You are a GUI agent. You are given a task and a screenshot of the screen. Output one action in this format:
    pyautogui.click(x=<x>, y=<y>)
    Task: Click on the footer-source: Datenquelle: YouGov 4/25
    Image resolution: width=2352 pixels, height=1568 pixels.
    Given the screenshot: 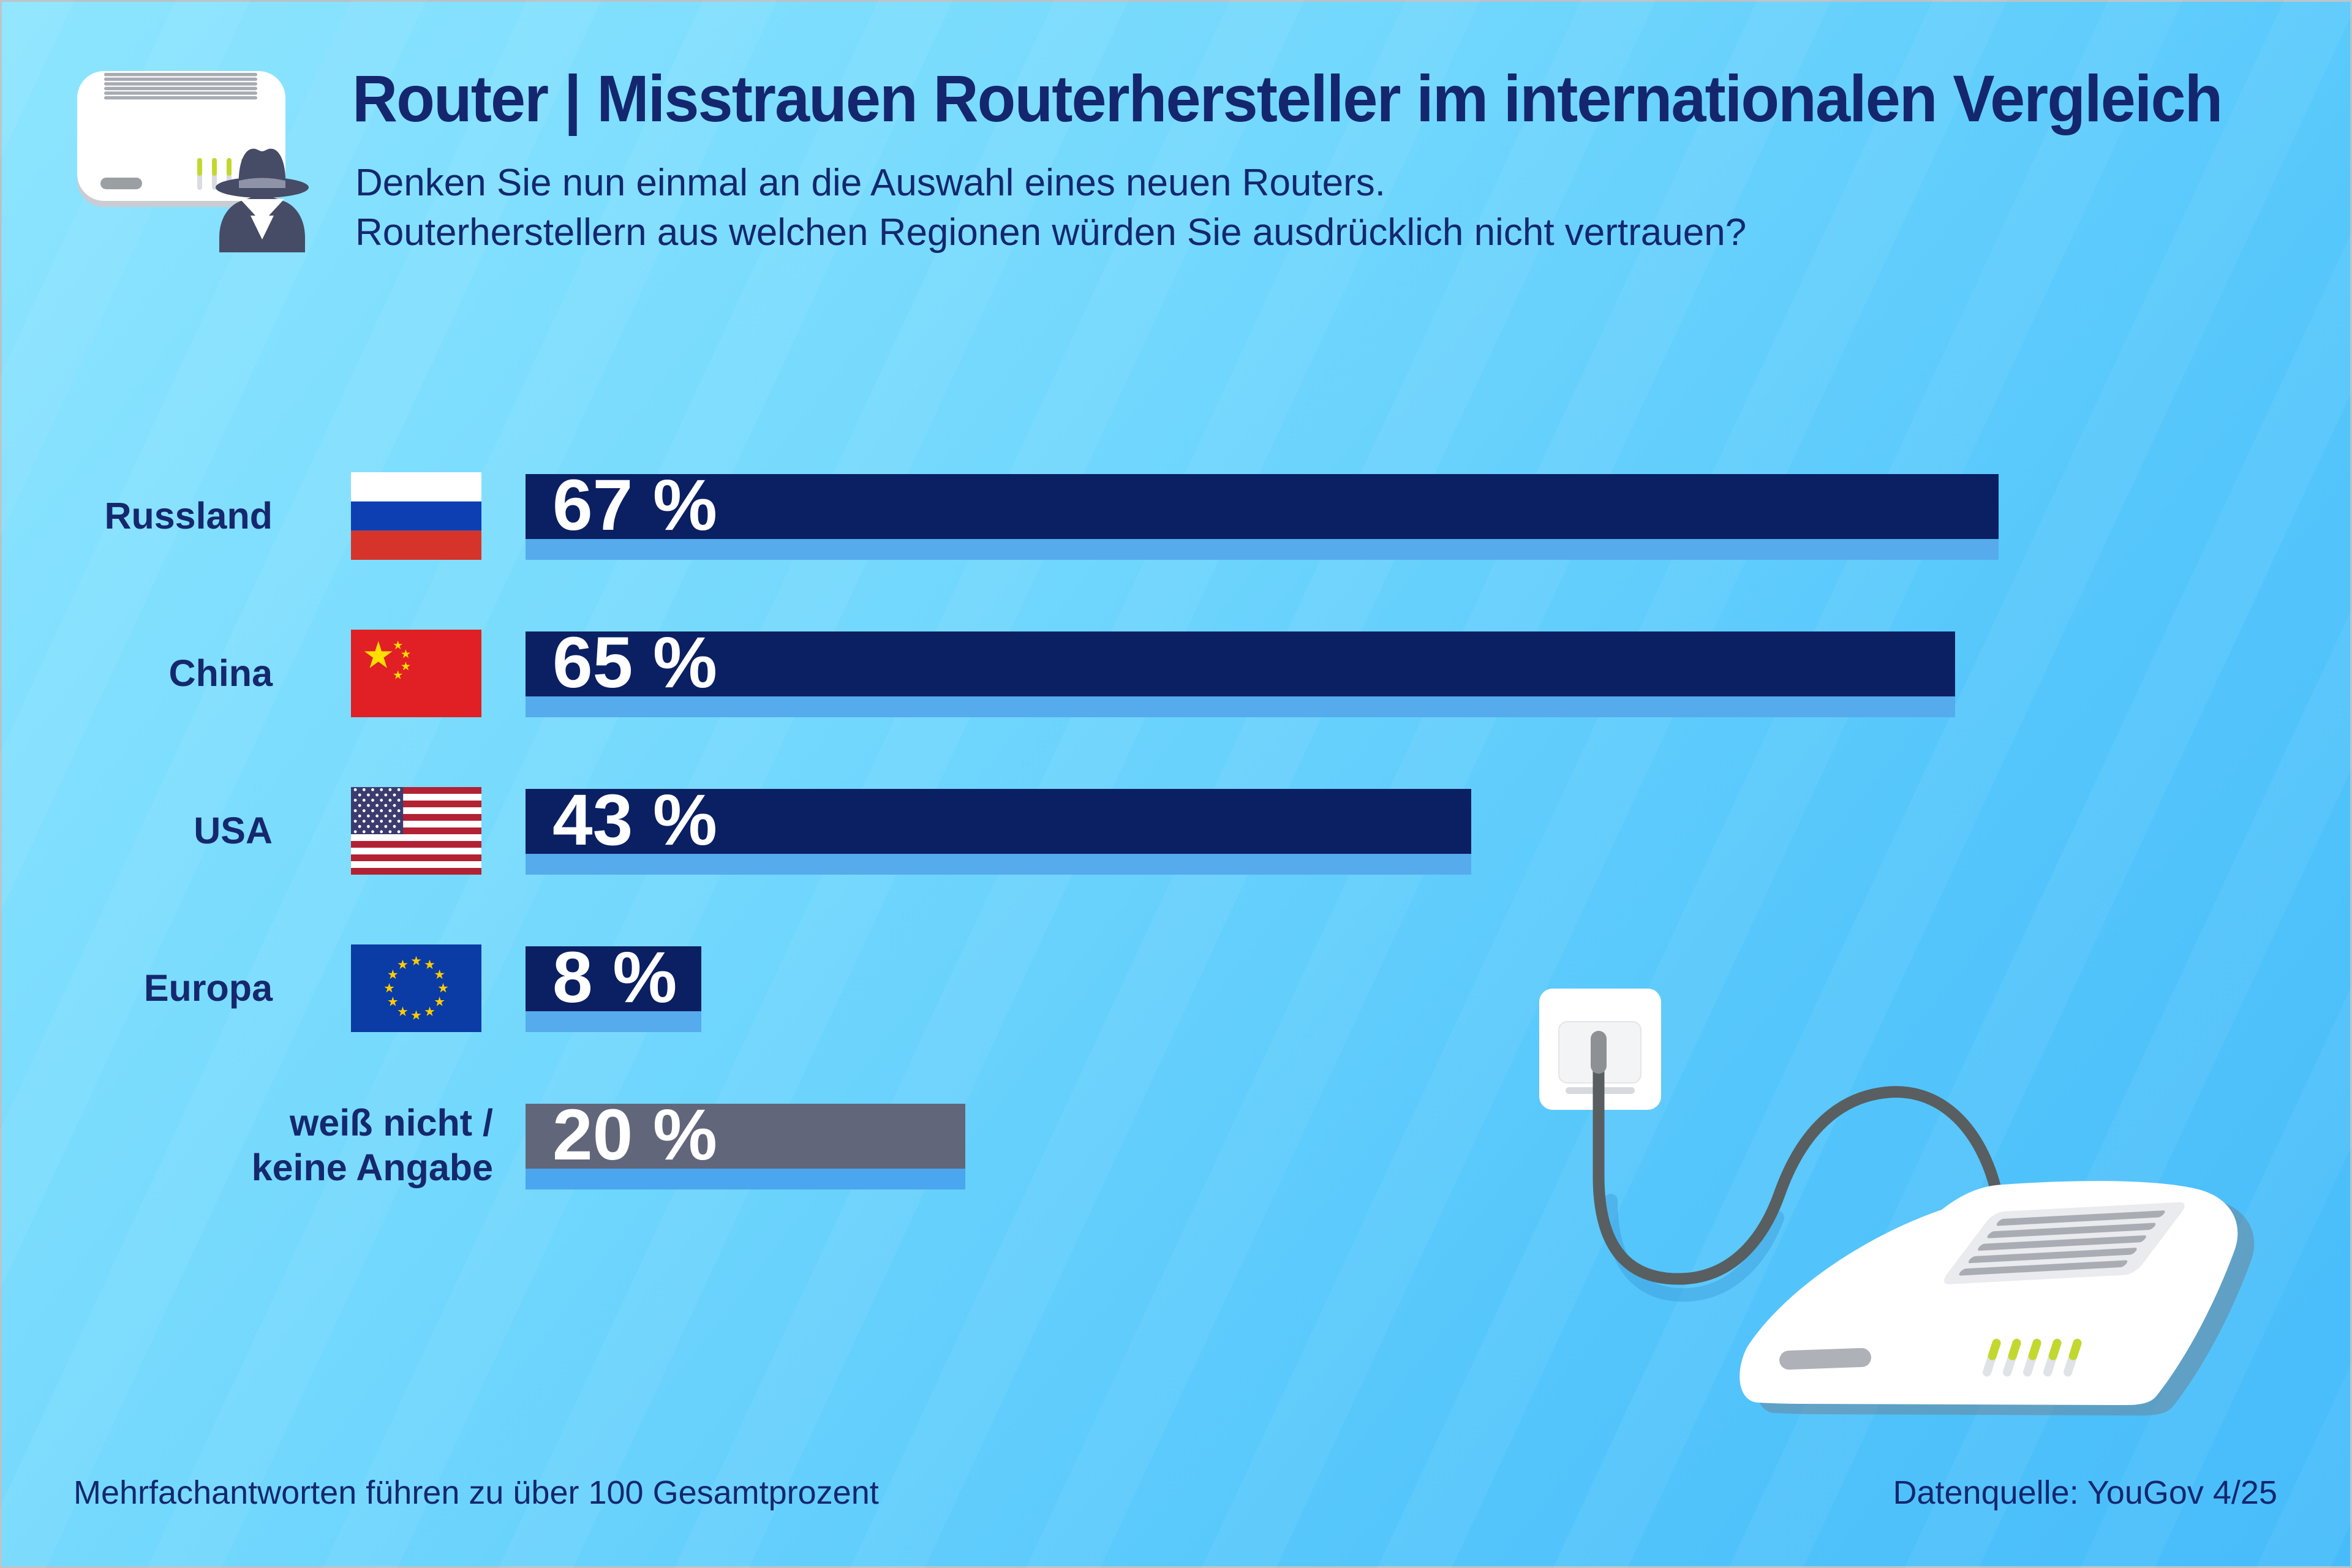 What is the action you would take?
    pyautogui.click(x=2085, y=1492)
    